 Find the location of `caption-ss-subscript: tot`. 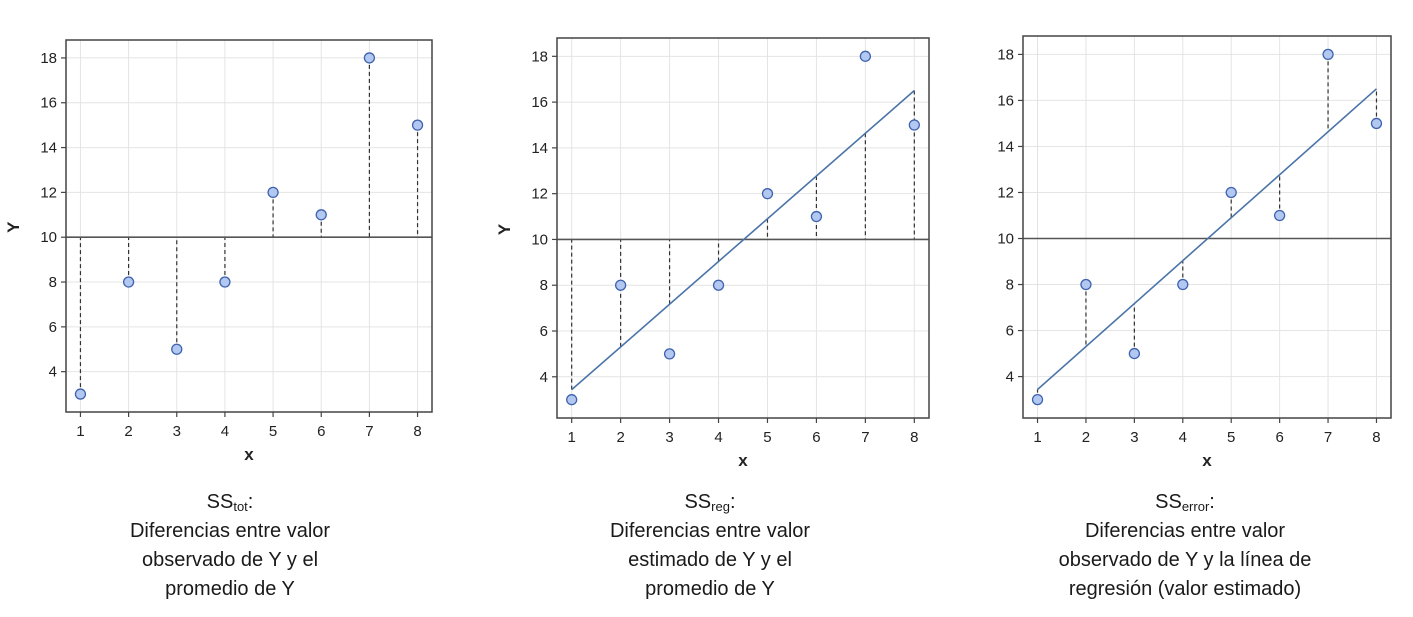

caption-ss-subscript: tot is located at coordinates (240, 506).